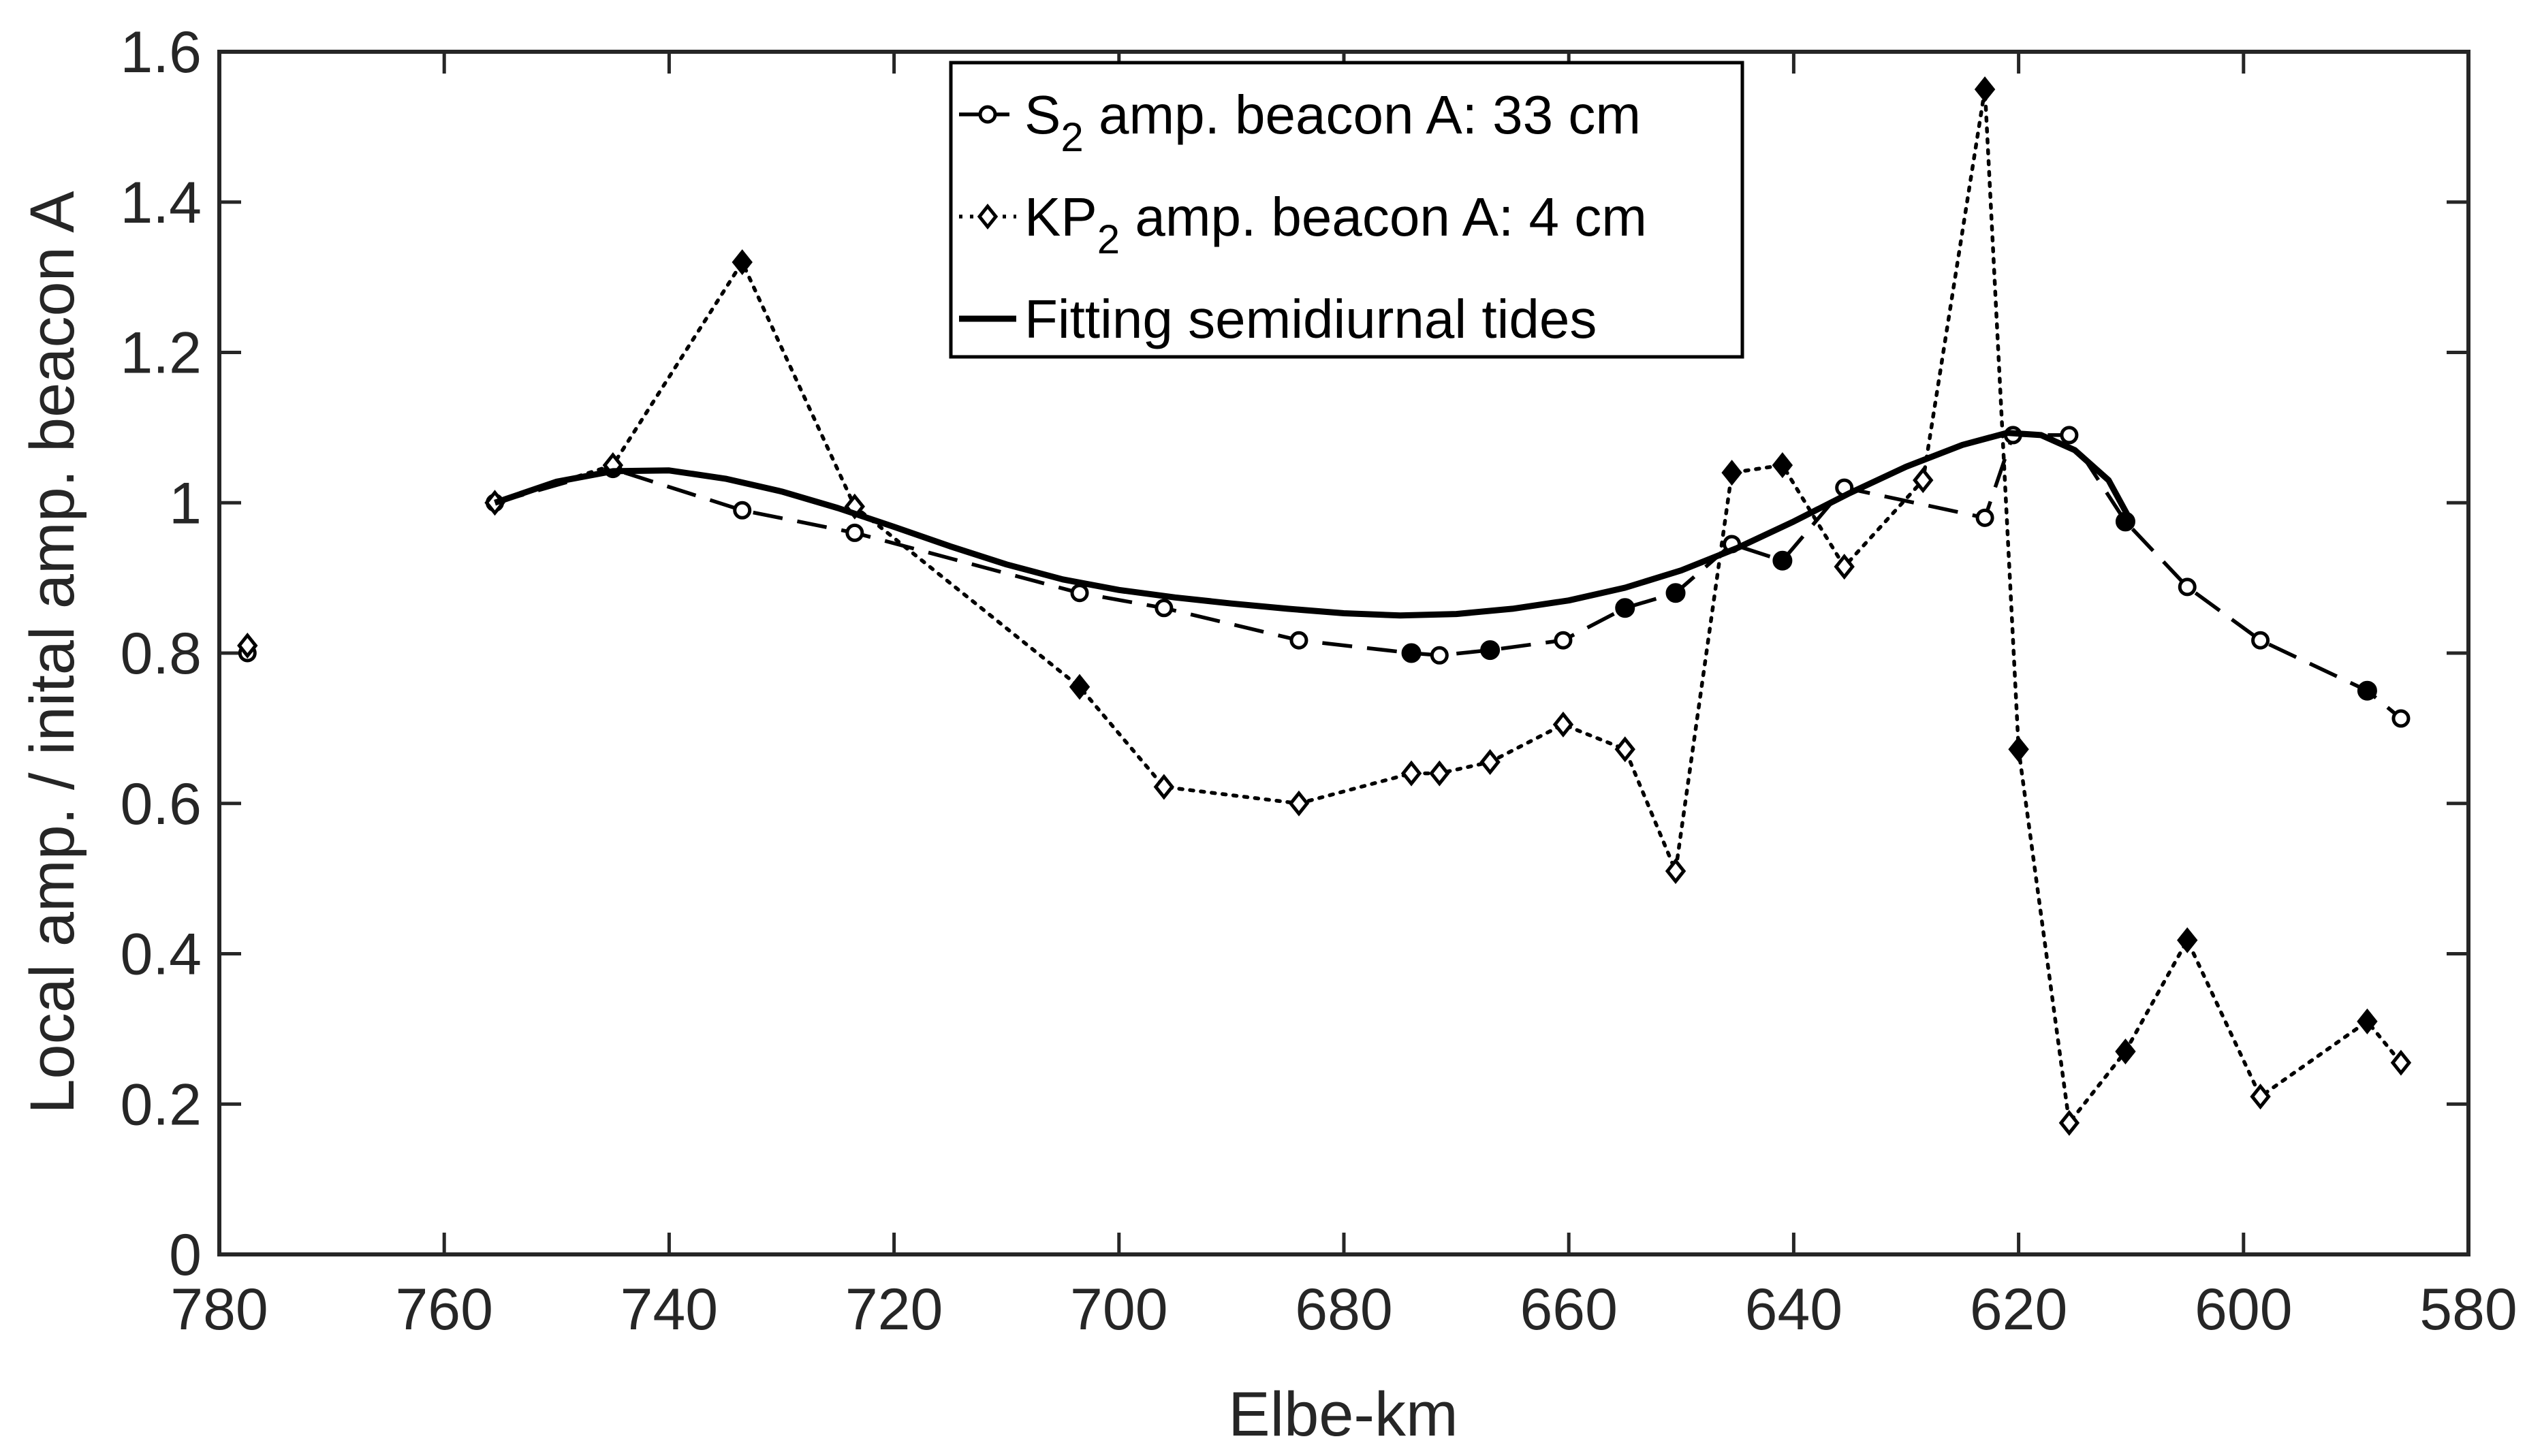 The width and height of the screenshot is (2542, 1456). I want to click on y-tick-label: 0.2, so click(161, 1104).